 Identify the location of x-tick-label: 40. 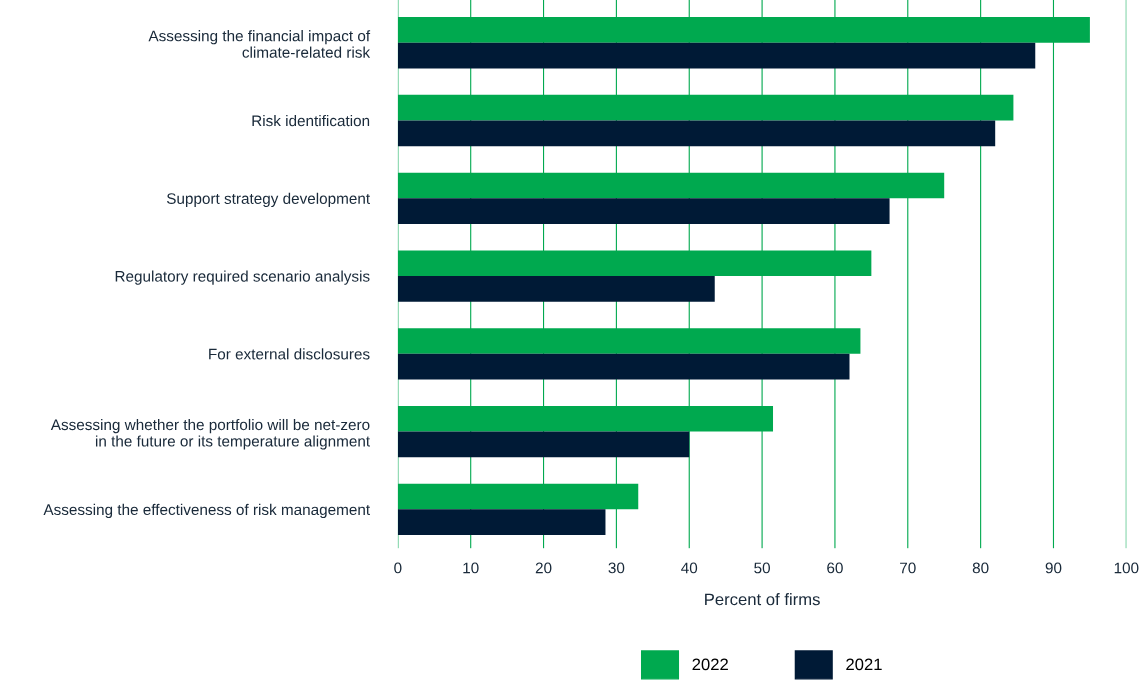
(689, 568).